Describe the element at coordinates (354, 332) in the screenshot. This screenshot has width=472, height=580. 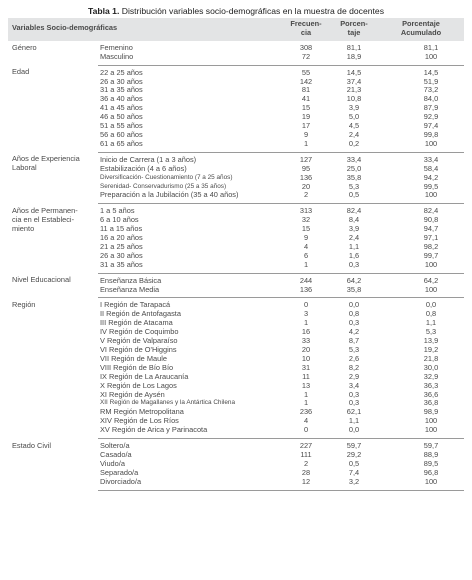
I see `percentage-cell: 4,2` at that location.